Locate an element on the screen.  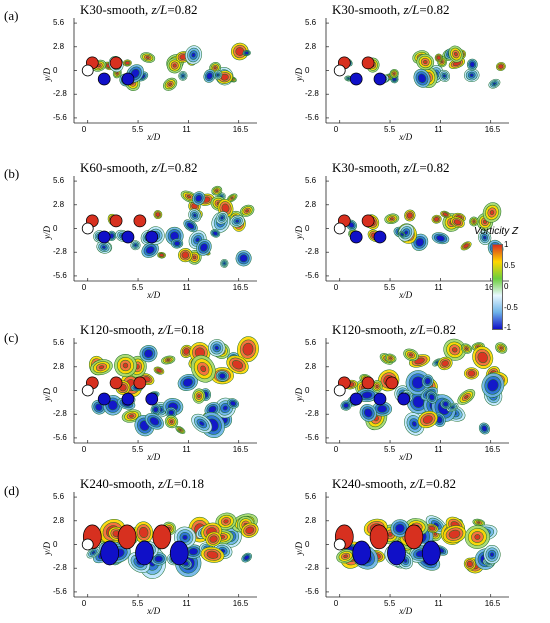
colorbar-gradient is located at coordinates (497, 287).